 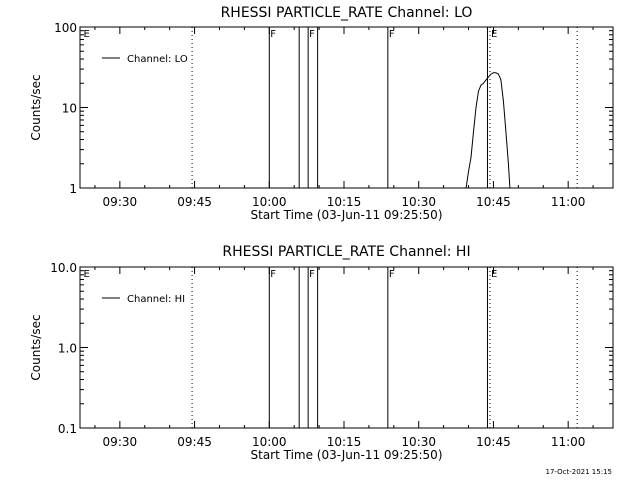 I want to click on legend-entry: Channel: LO, so click(x=157, y=59).